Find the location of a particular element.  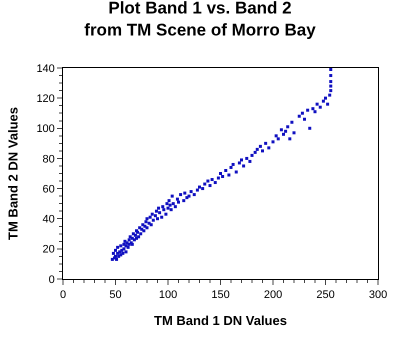

x-tick-label: 0 is located at coordinates (63, 295).